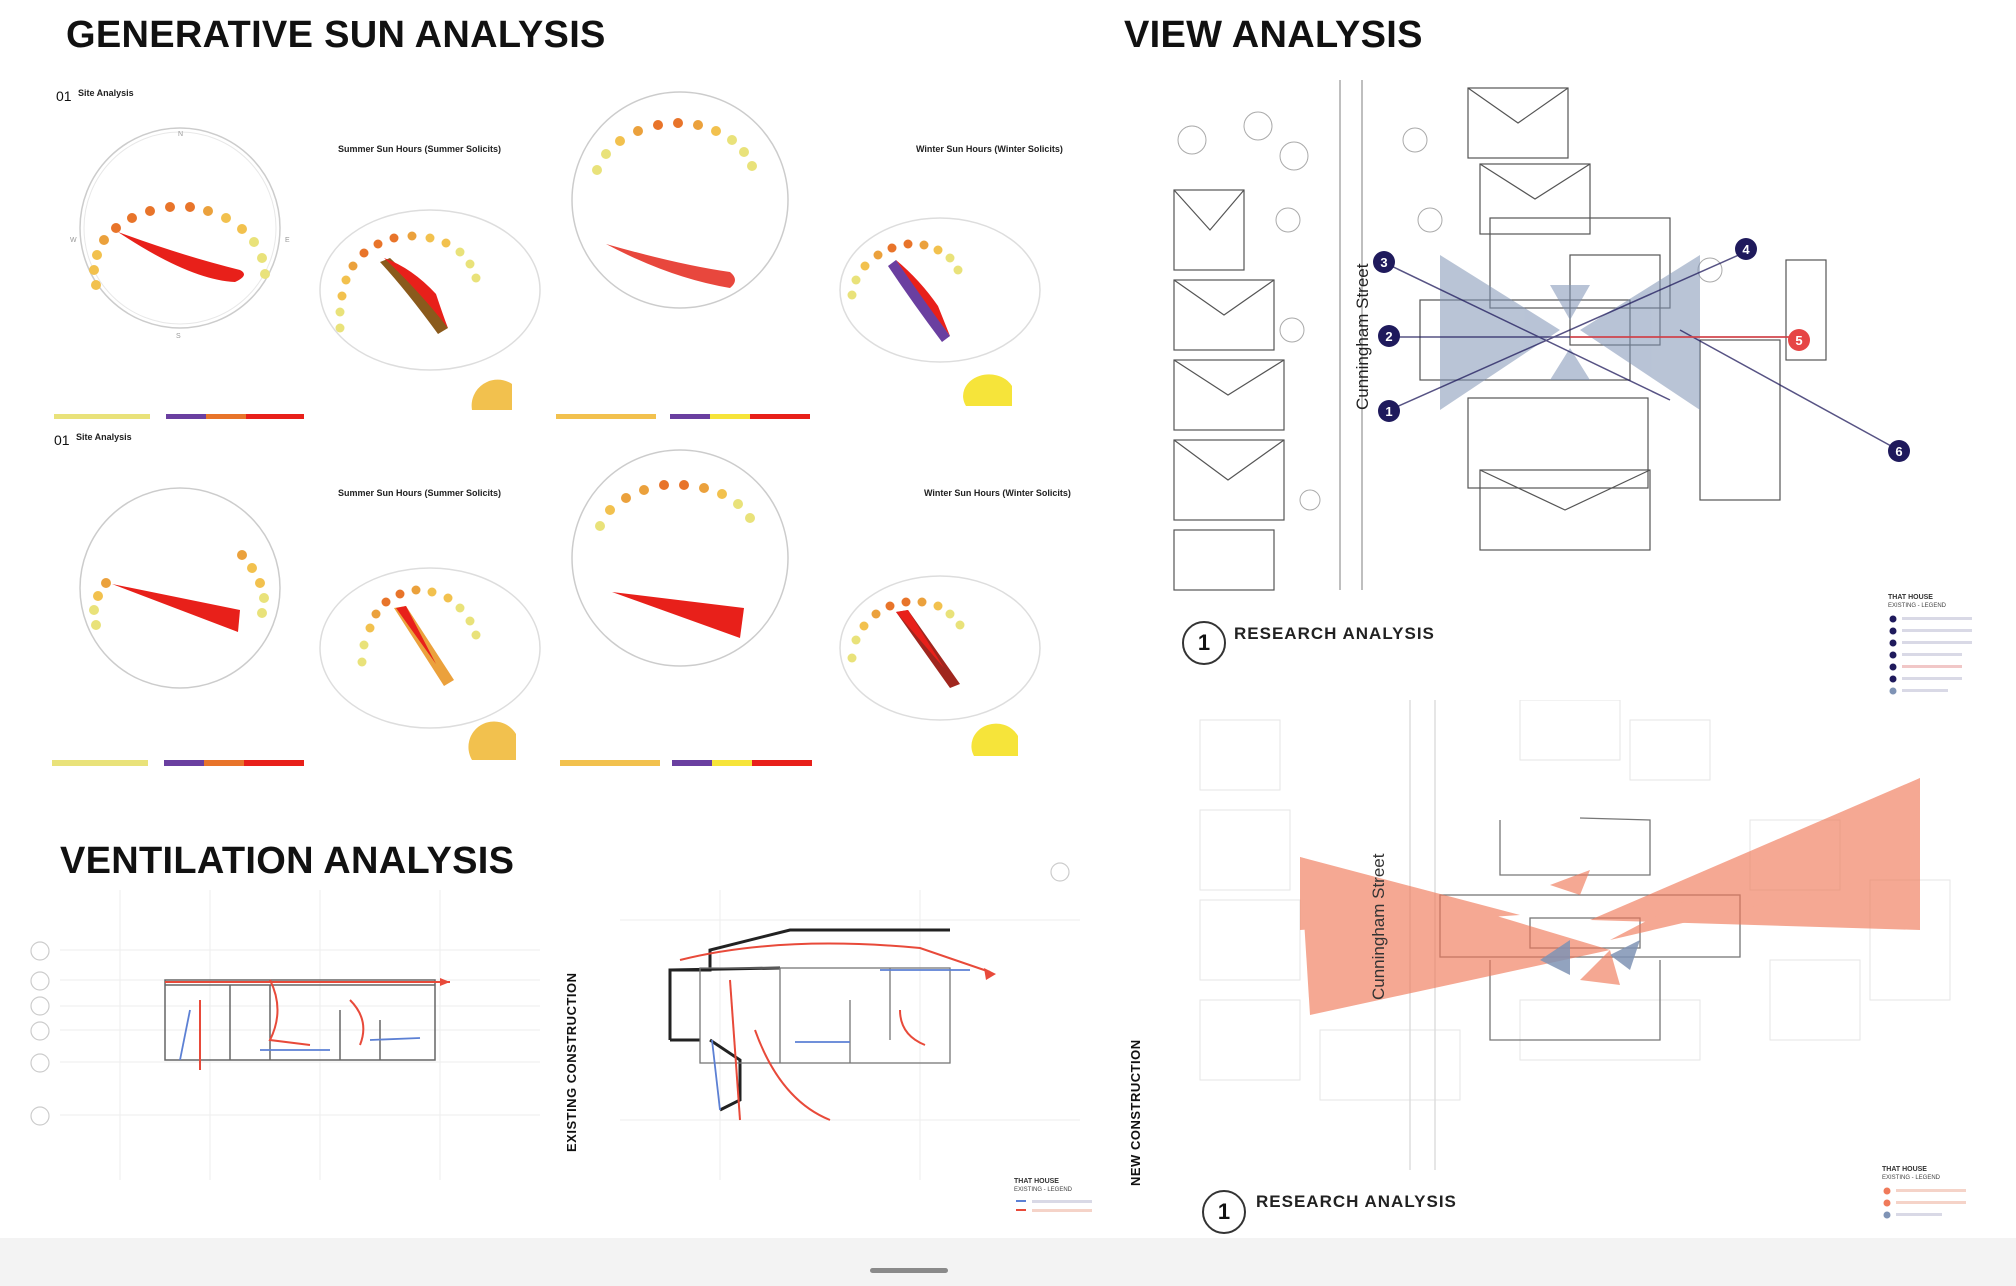 The image size is (2016, 1286). Describe the element at coordinates (178, 336) in the screenshot. I see `svg-text: S` at that location.